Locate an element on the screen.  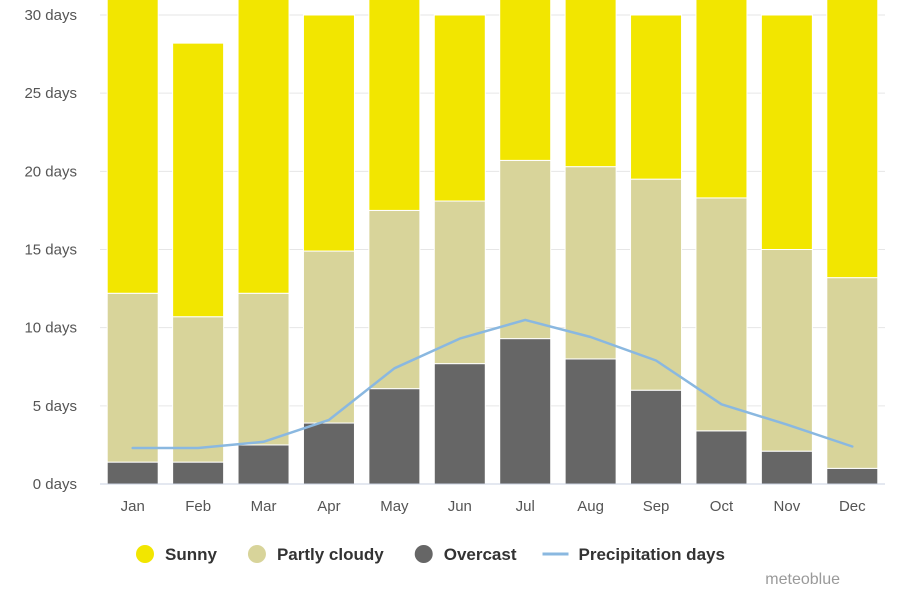
x-tick-label: Jan is located at coordinates (133, 506).